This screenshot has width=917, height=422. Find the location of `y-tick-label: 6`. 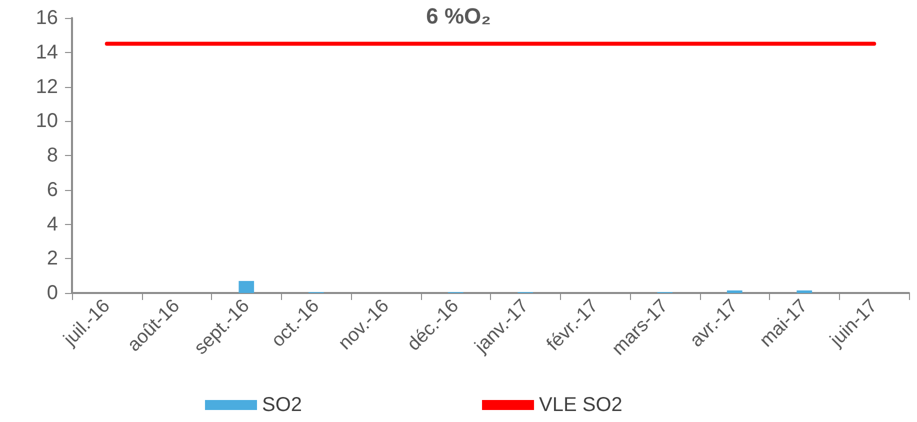

y-tick-label: 6 is located at coordinates (52, 189).